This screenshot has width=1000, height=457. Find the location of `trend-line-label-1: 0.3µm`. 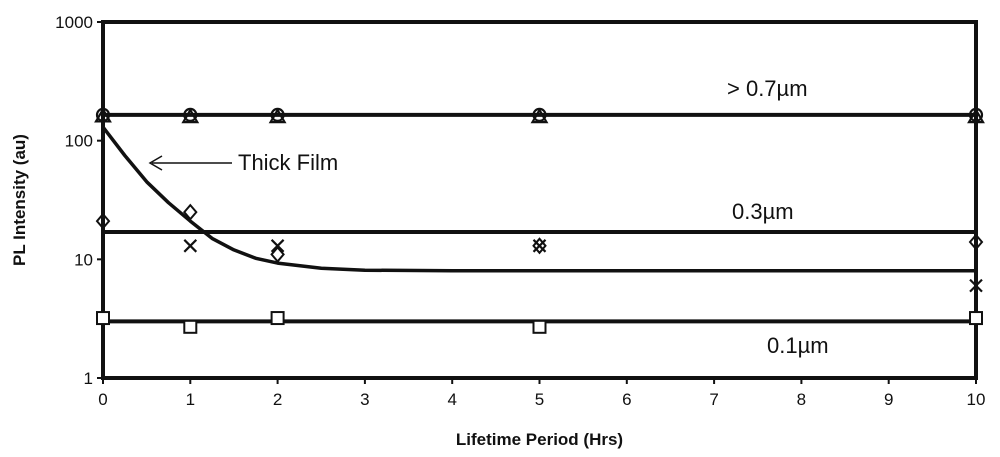

trend-line-label-1: 0.3µm is located at coordinates (763, 211).